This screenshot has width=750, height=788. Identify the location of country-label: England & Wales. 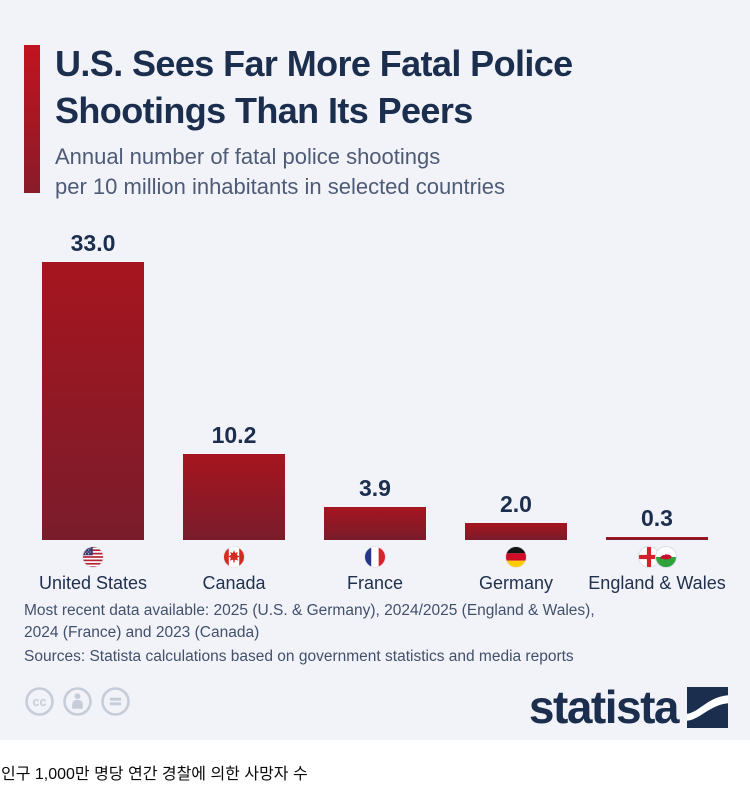
(657, 583).